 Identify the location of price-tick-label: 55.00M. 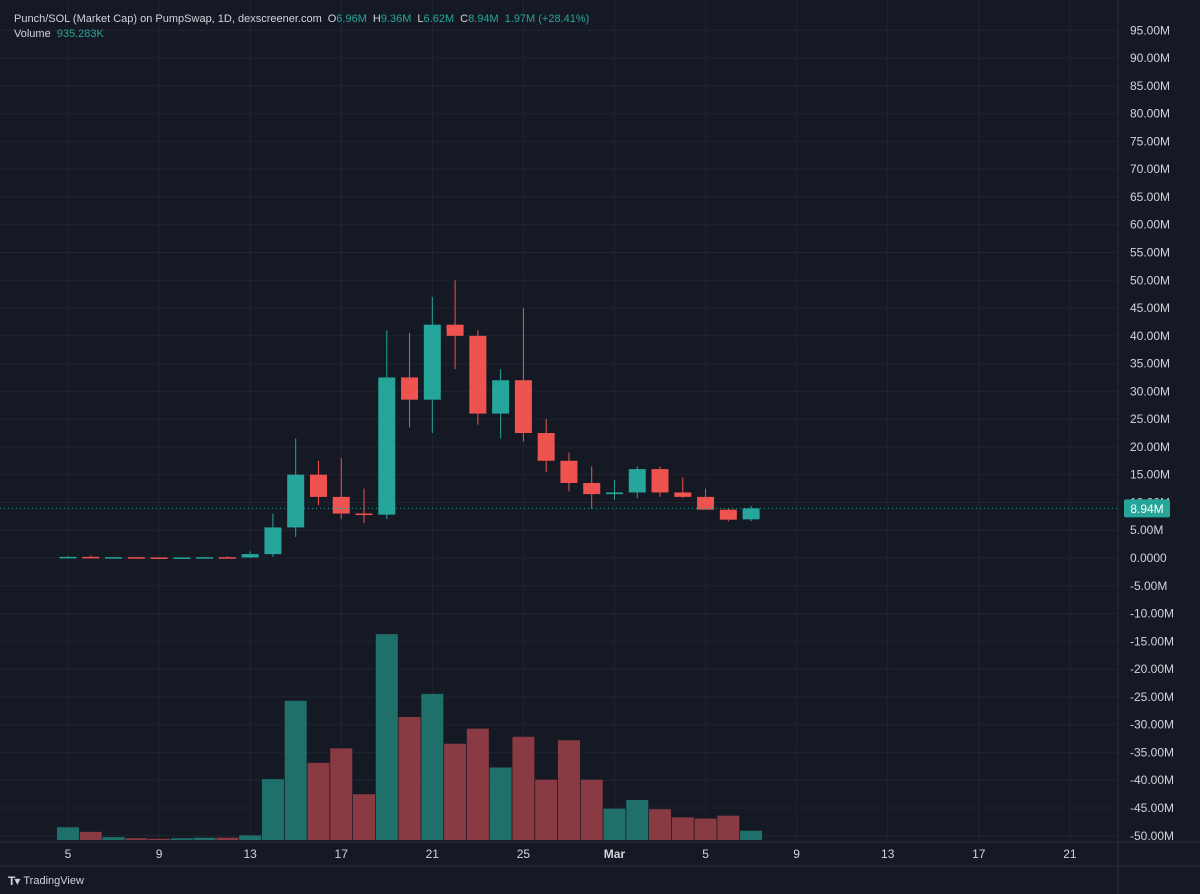
(1150, 252).